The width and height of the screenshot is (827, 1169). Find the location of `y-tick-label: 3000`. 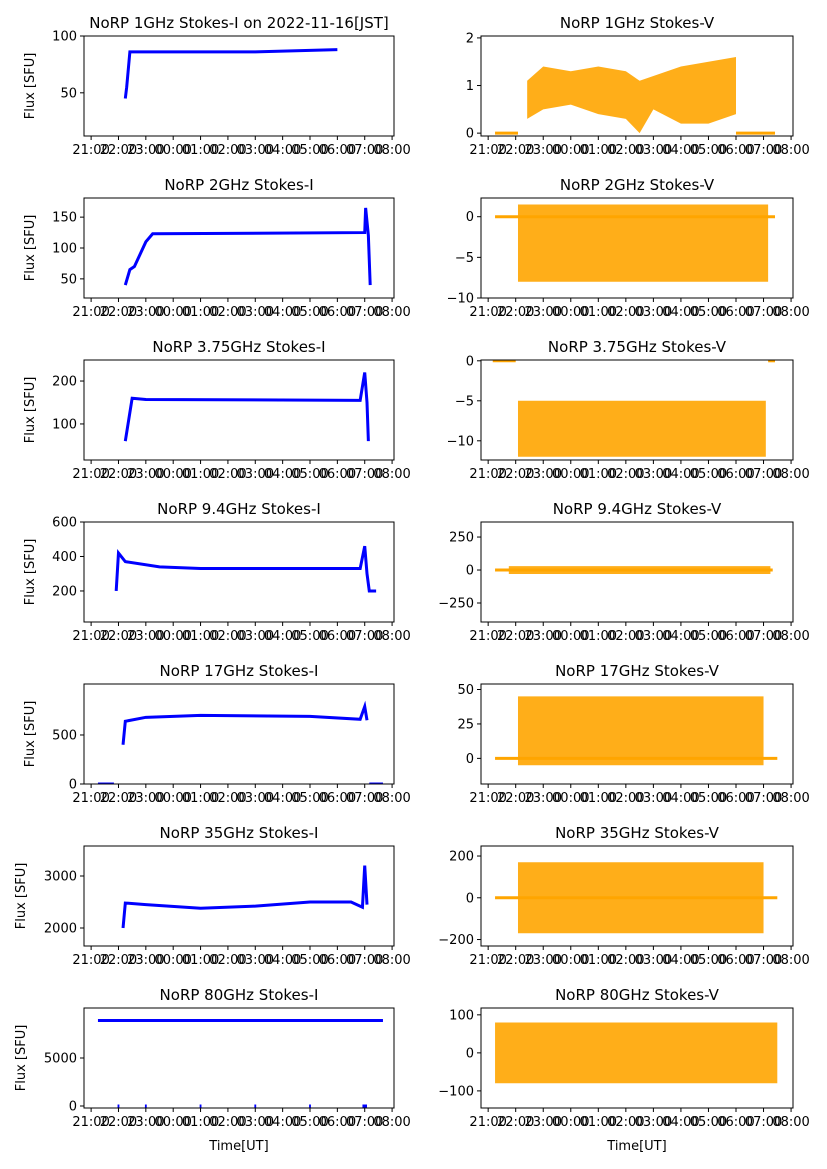

y-tick-label: 3000 is located at coordinates (60, 877).